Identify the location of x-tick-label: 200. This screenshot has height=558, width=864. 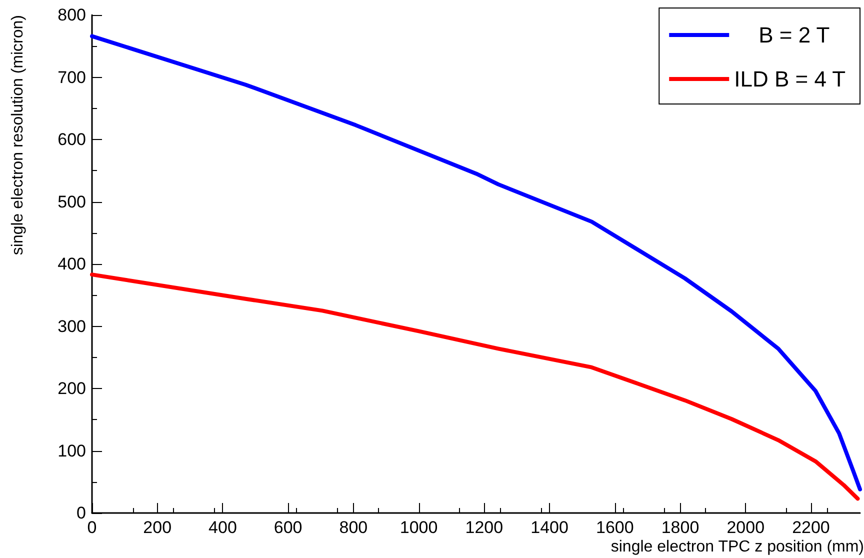
(157, 527).